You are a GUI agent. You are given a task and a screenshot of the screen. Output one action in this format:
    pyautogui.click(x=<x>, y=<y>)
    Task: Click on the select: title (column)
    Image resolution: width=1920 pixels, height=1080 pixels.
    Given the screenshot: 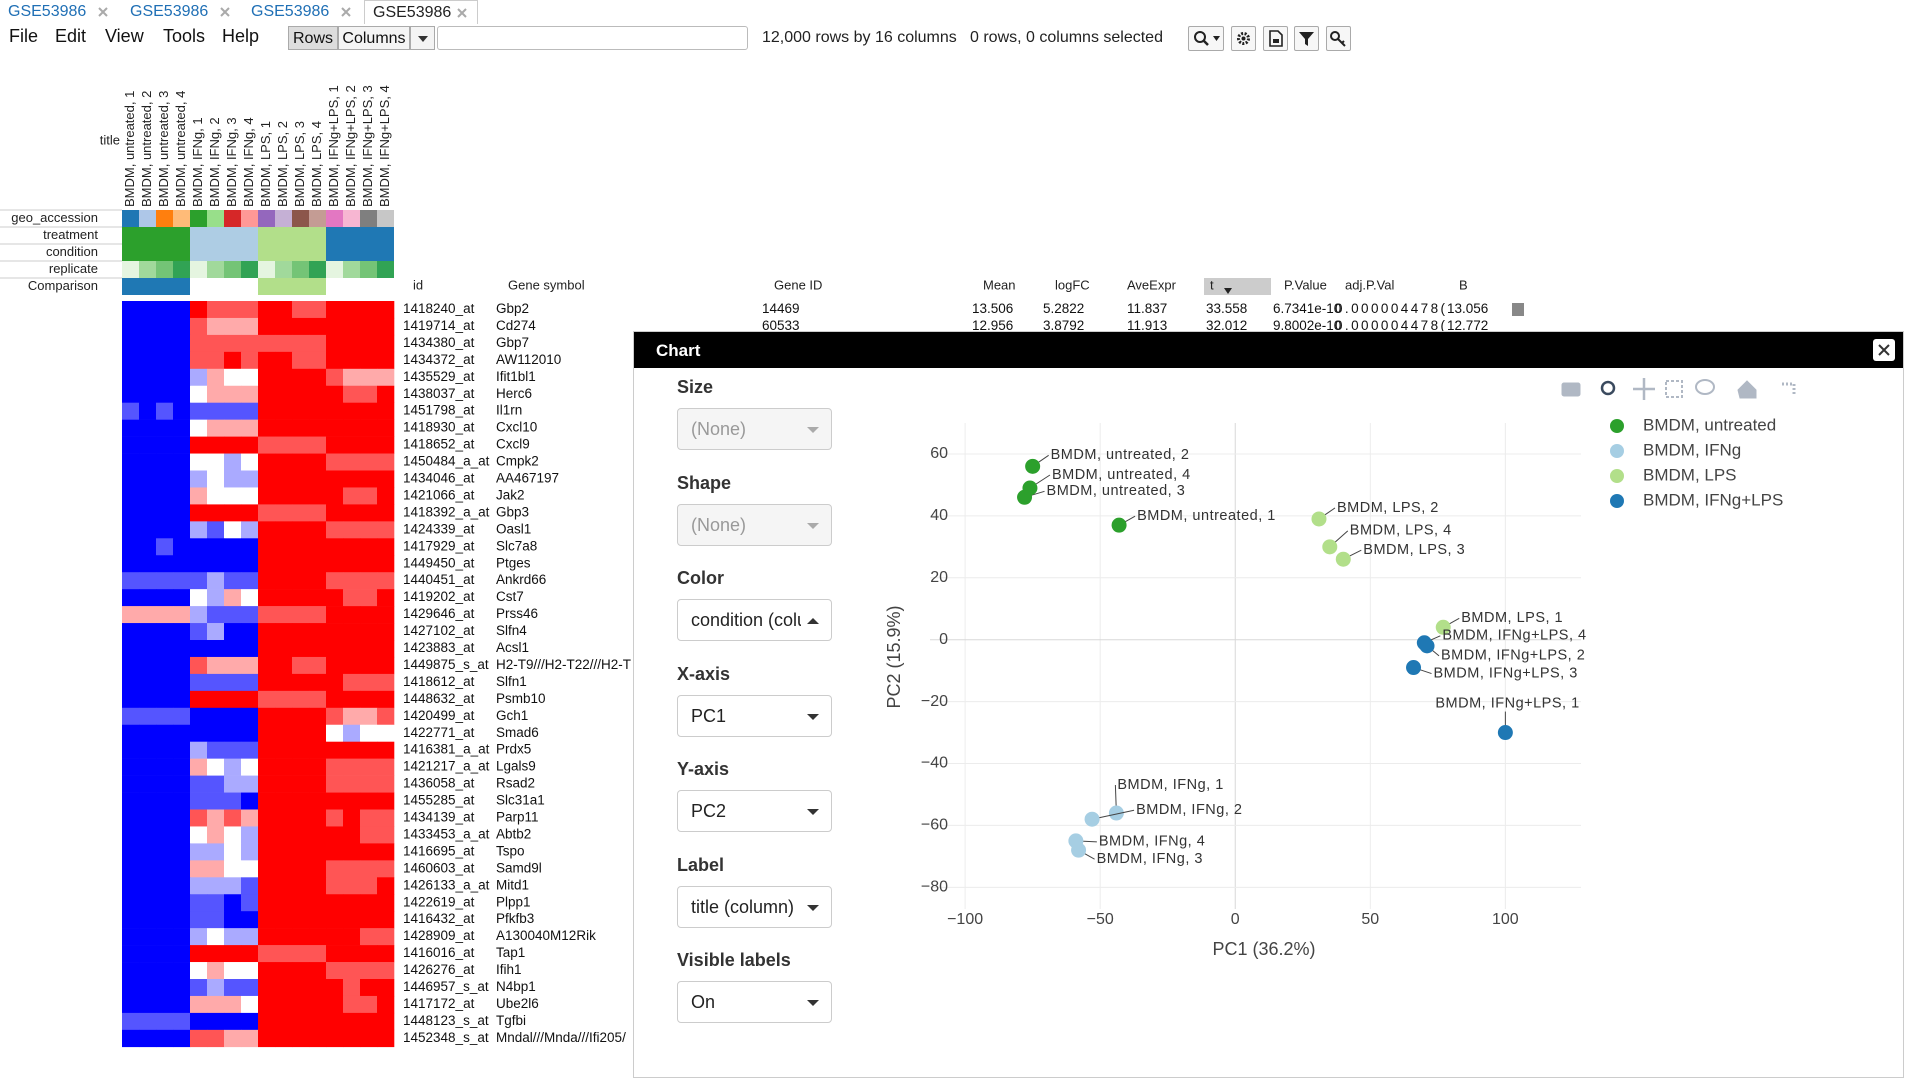 What is the action you would take?
    pyautogui.click(x=754, y=906)
    